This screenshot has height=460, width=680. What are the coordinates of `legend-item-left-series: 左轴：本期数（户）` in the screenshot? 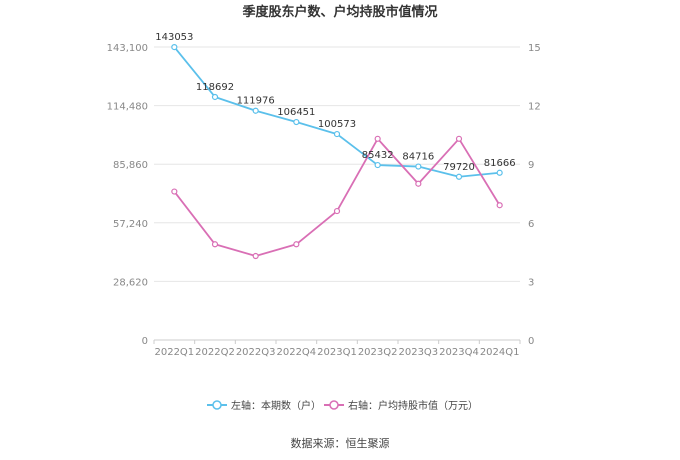 It's located at (264, 405).